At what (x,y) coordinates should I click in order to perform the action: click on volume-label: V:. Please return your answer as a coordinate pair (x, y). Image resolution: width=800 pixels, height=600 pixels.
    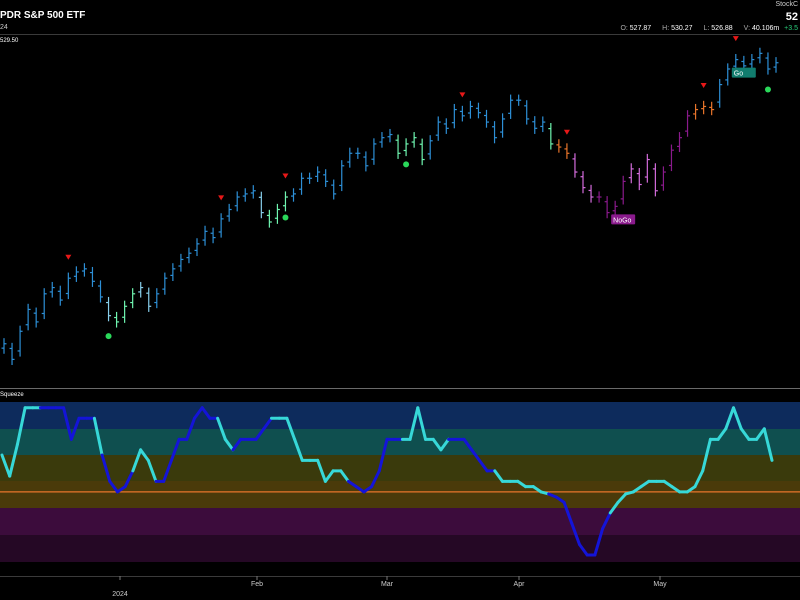
    Looking at the image, I should click on (747, 28).